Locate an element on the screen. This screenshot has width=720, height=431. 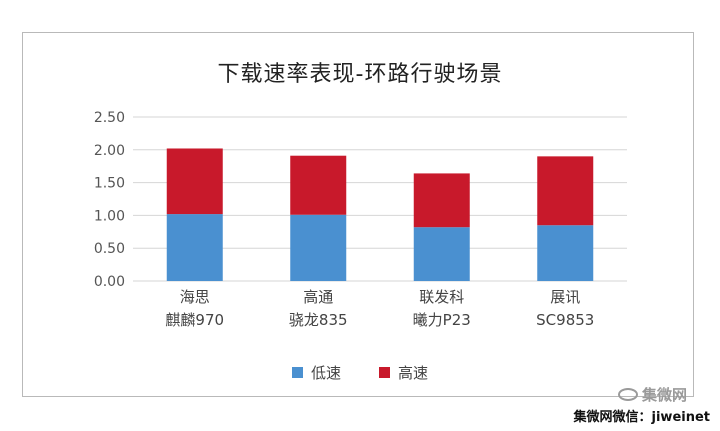
x-tick-label: SC9853 is located at coordinates (565, 320).